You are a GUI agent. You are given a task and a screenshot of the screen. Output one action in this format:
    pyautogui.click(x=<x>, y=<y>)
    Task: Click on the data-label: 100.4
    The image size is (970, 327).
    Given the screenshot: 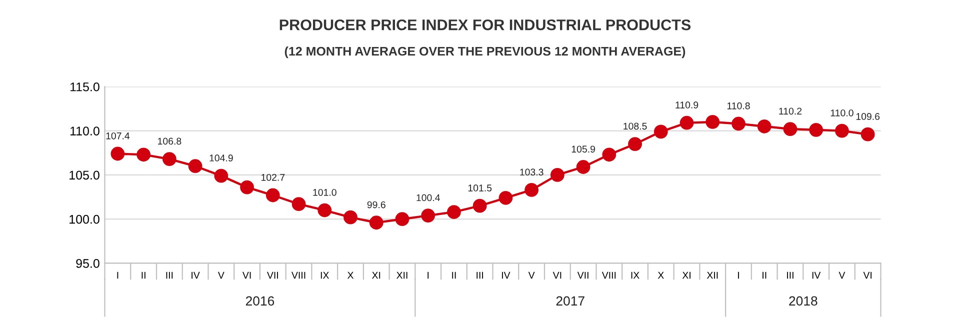 What is the action you would take?
    pyautogui.click(x=428, y=198)
    